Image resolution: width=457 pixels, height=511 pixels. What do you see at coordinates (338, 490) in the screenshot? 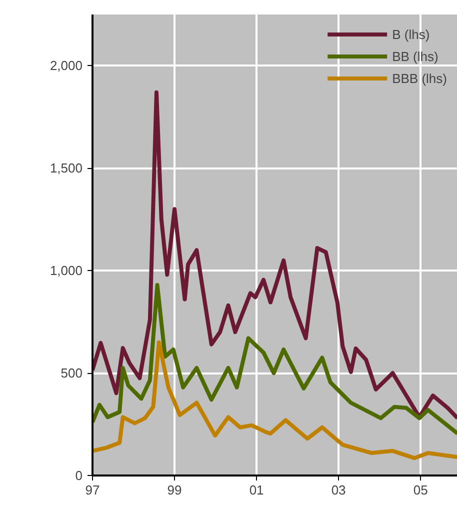
I see `x-tick-label: 03` at bounding box center [338, 490].